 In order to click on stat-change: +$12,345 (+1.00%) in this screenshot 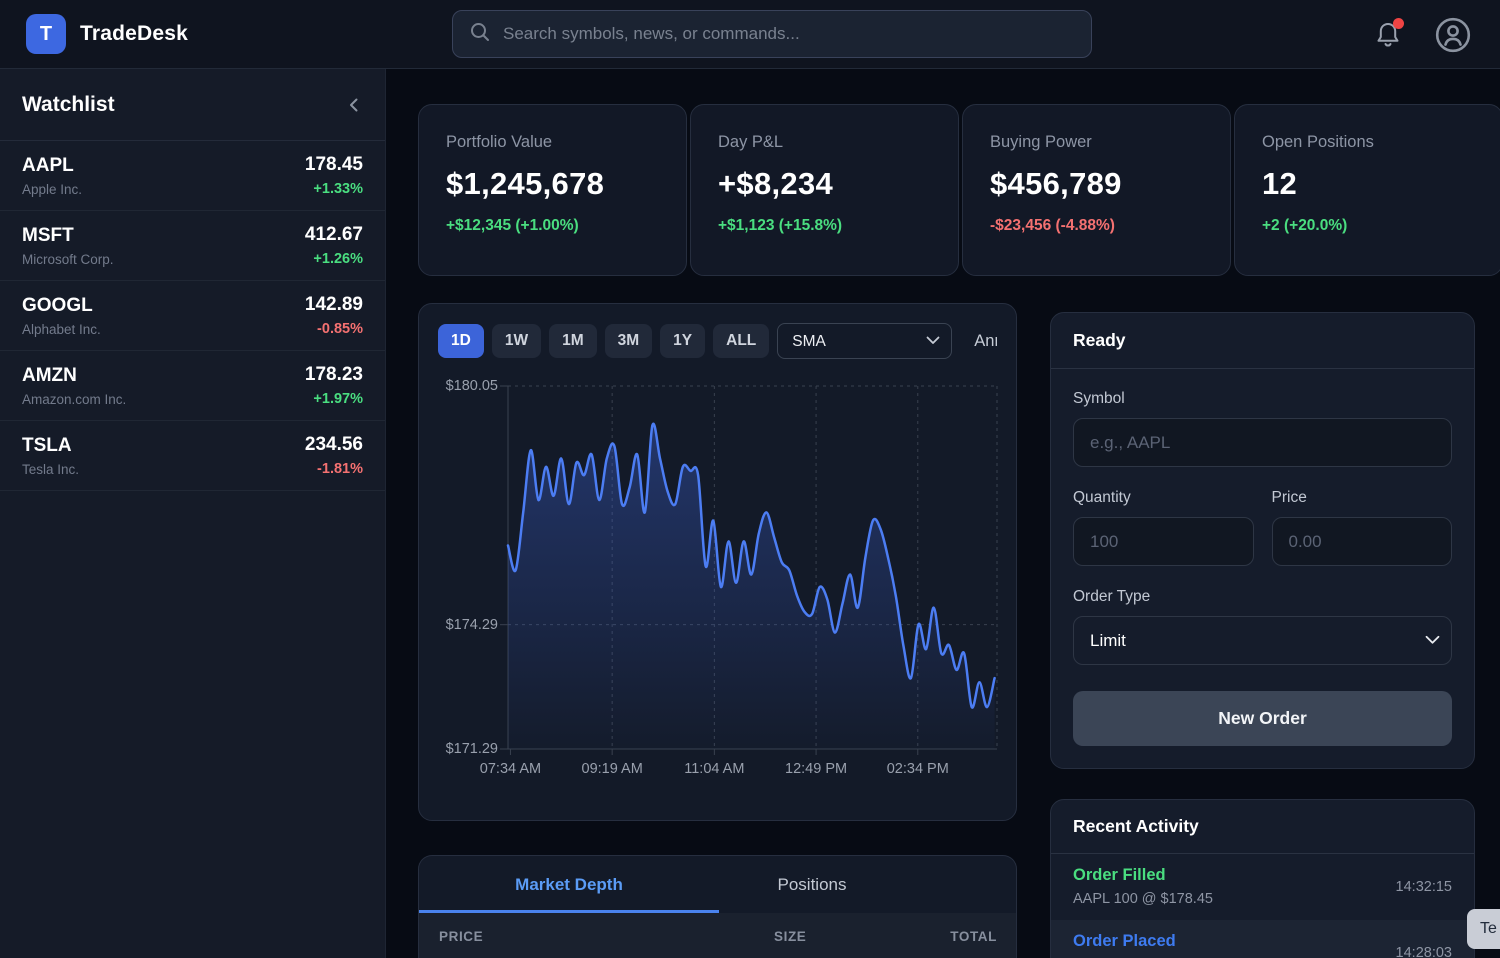, I will do `click(512, 225)`.